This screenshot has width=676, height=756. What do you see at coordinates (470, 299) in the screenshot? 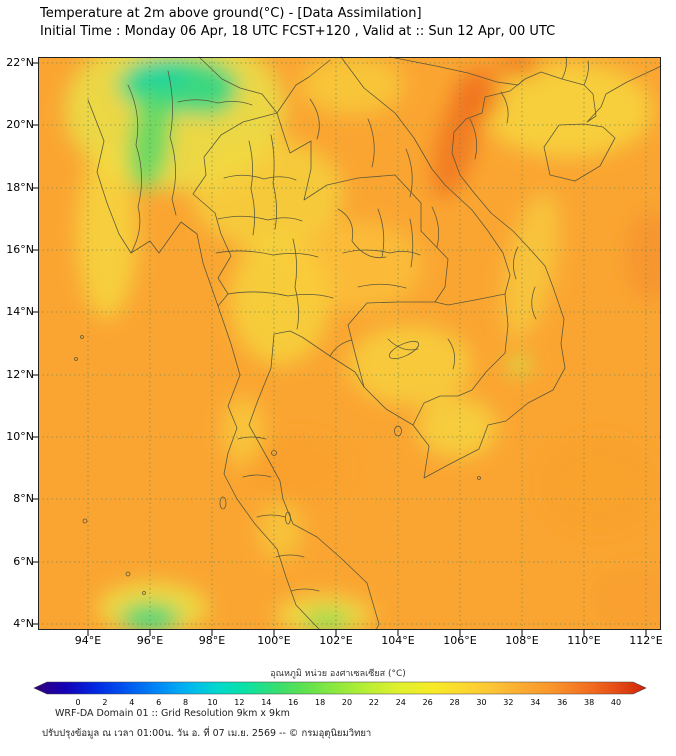
I see `border-laos-cambodia` at bounding box center [470, 299].